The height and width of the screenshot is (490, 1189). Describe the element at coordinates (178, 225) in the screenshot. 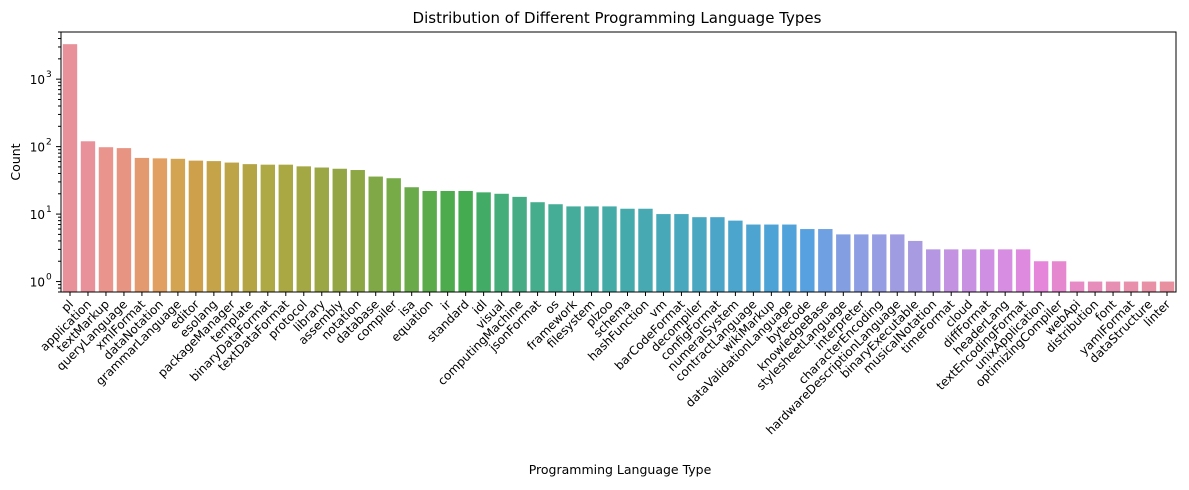

I see `bar-grammarLanguage` at that location.